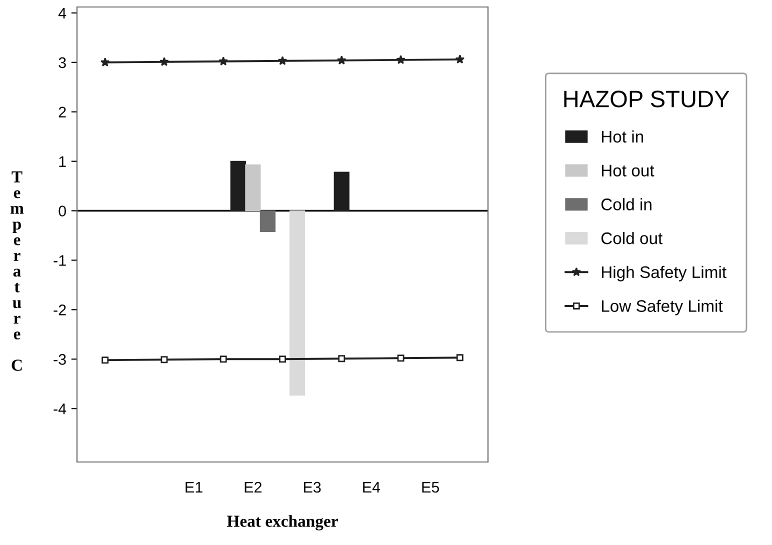  I want to click on y-tick-label: -1, so click(60, 260).